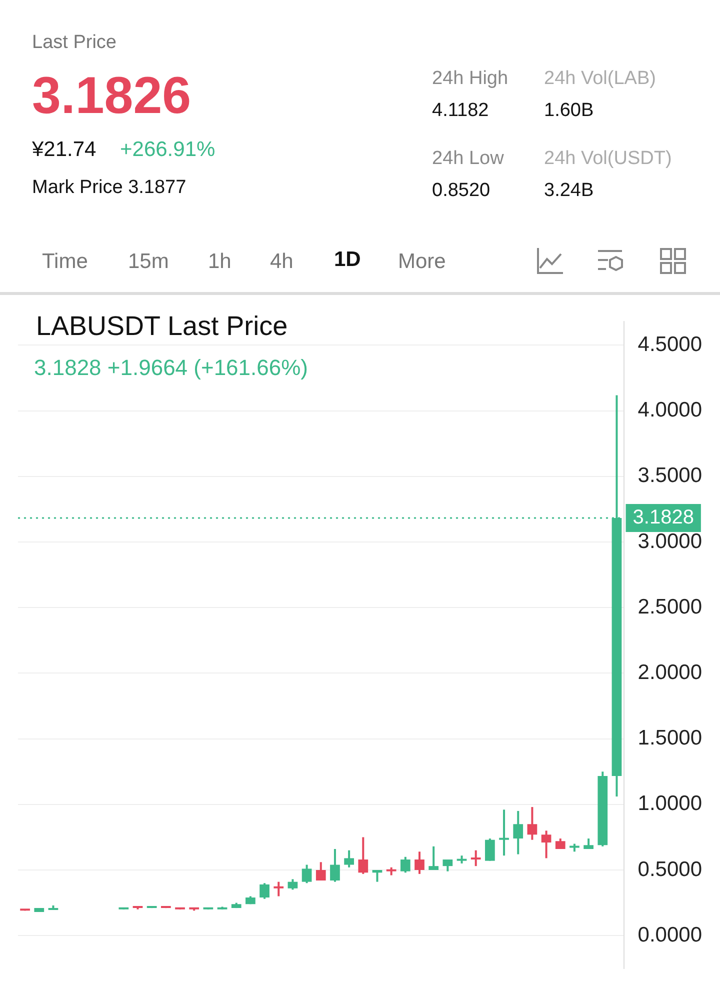  I want to click on text: 24h Vol(USDT), so click(608, 159).